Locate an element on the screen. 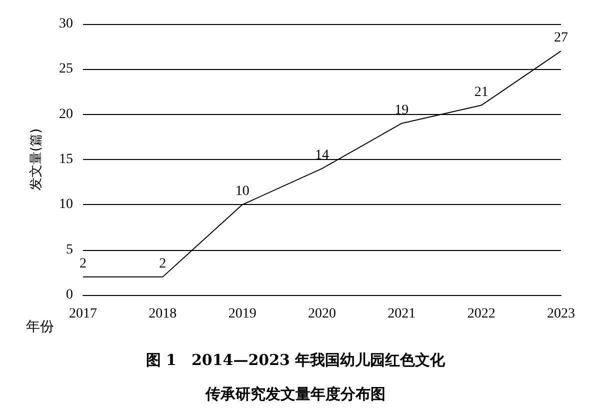  data-label: 14 is located at coordinates (322, 156).